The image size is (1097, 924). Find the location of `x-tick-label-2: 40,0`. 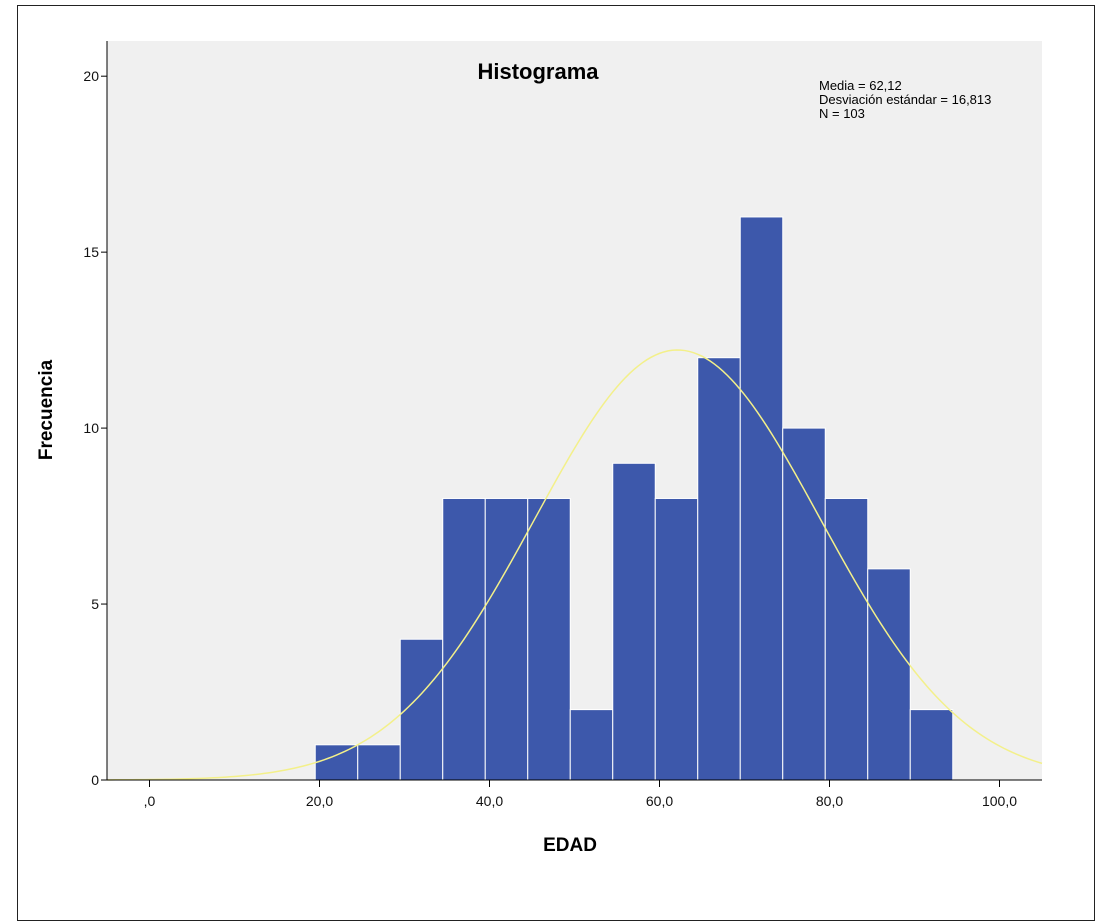

x-tick-label-2: 40,0 is located at coordinates (489, 801).